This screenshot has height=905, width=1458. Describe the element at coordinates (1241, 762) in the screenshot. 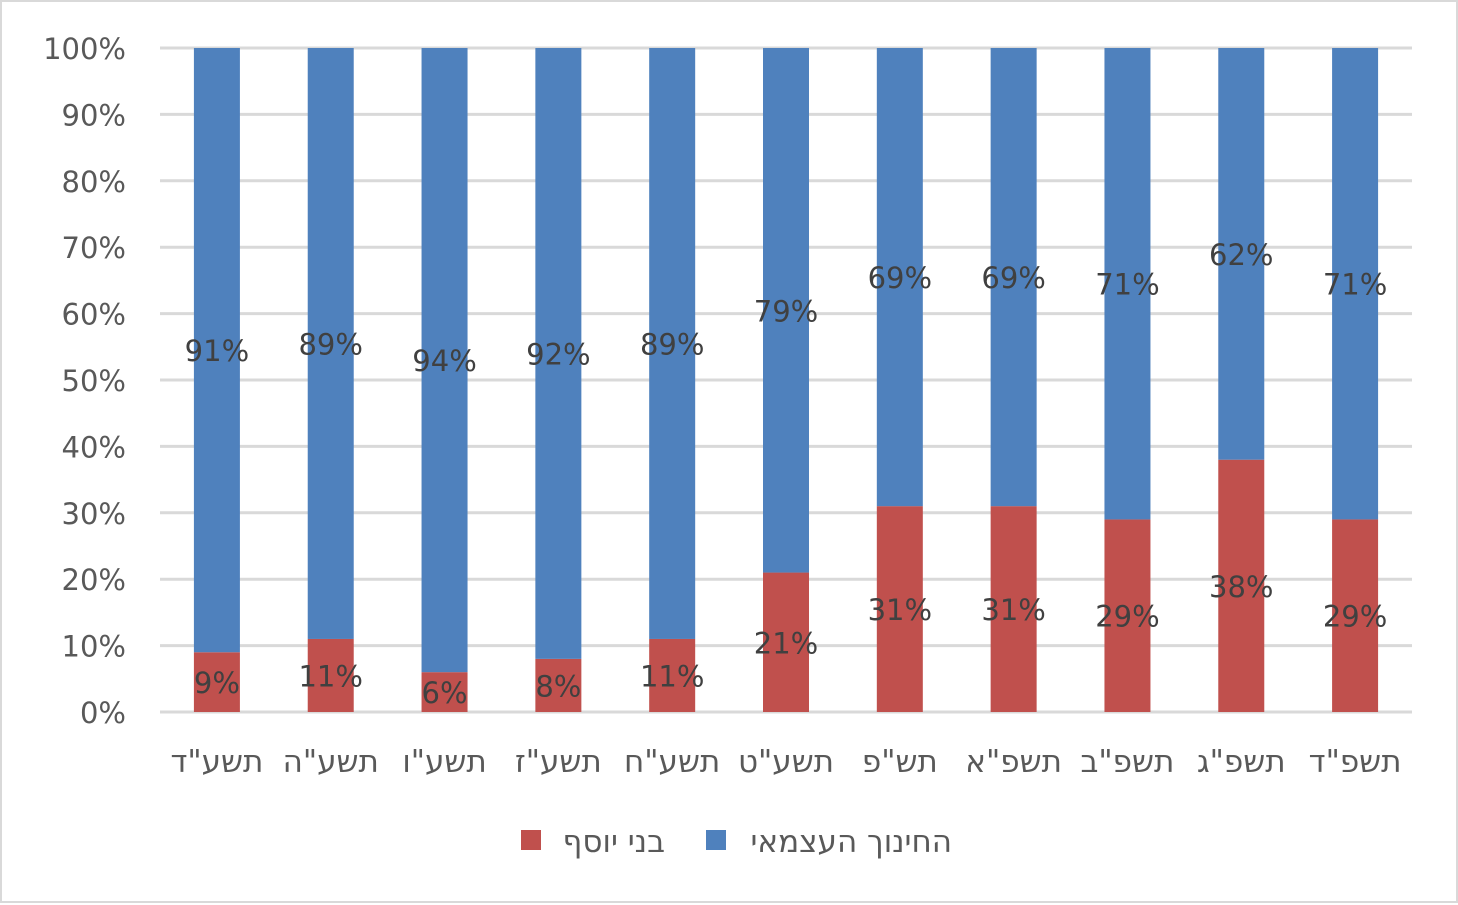

I see `x-tick-label: תשפ"ג` at that location.